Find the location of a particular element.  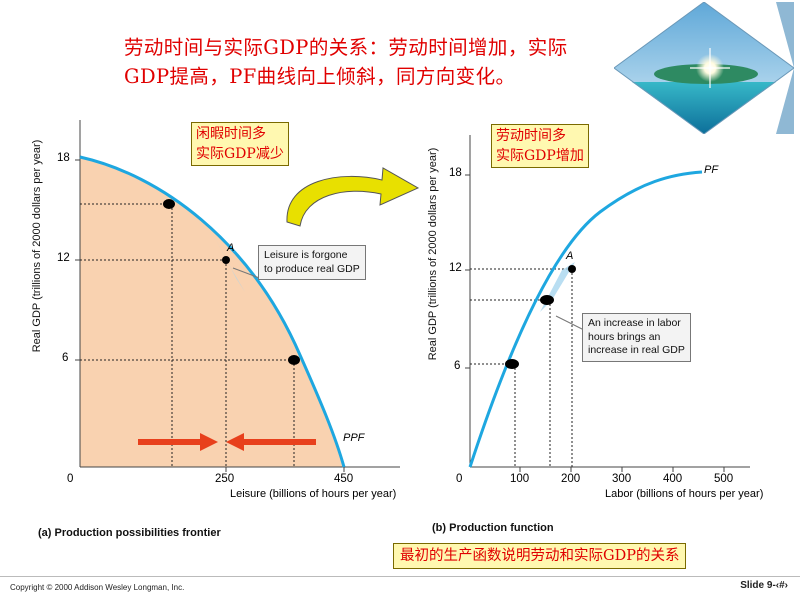

footer-slide-number: Slide 9-‹#› is located at coordinates (764, 585).